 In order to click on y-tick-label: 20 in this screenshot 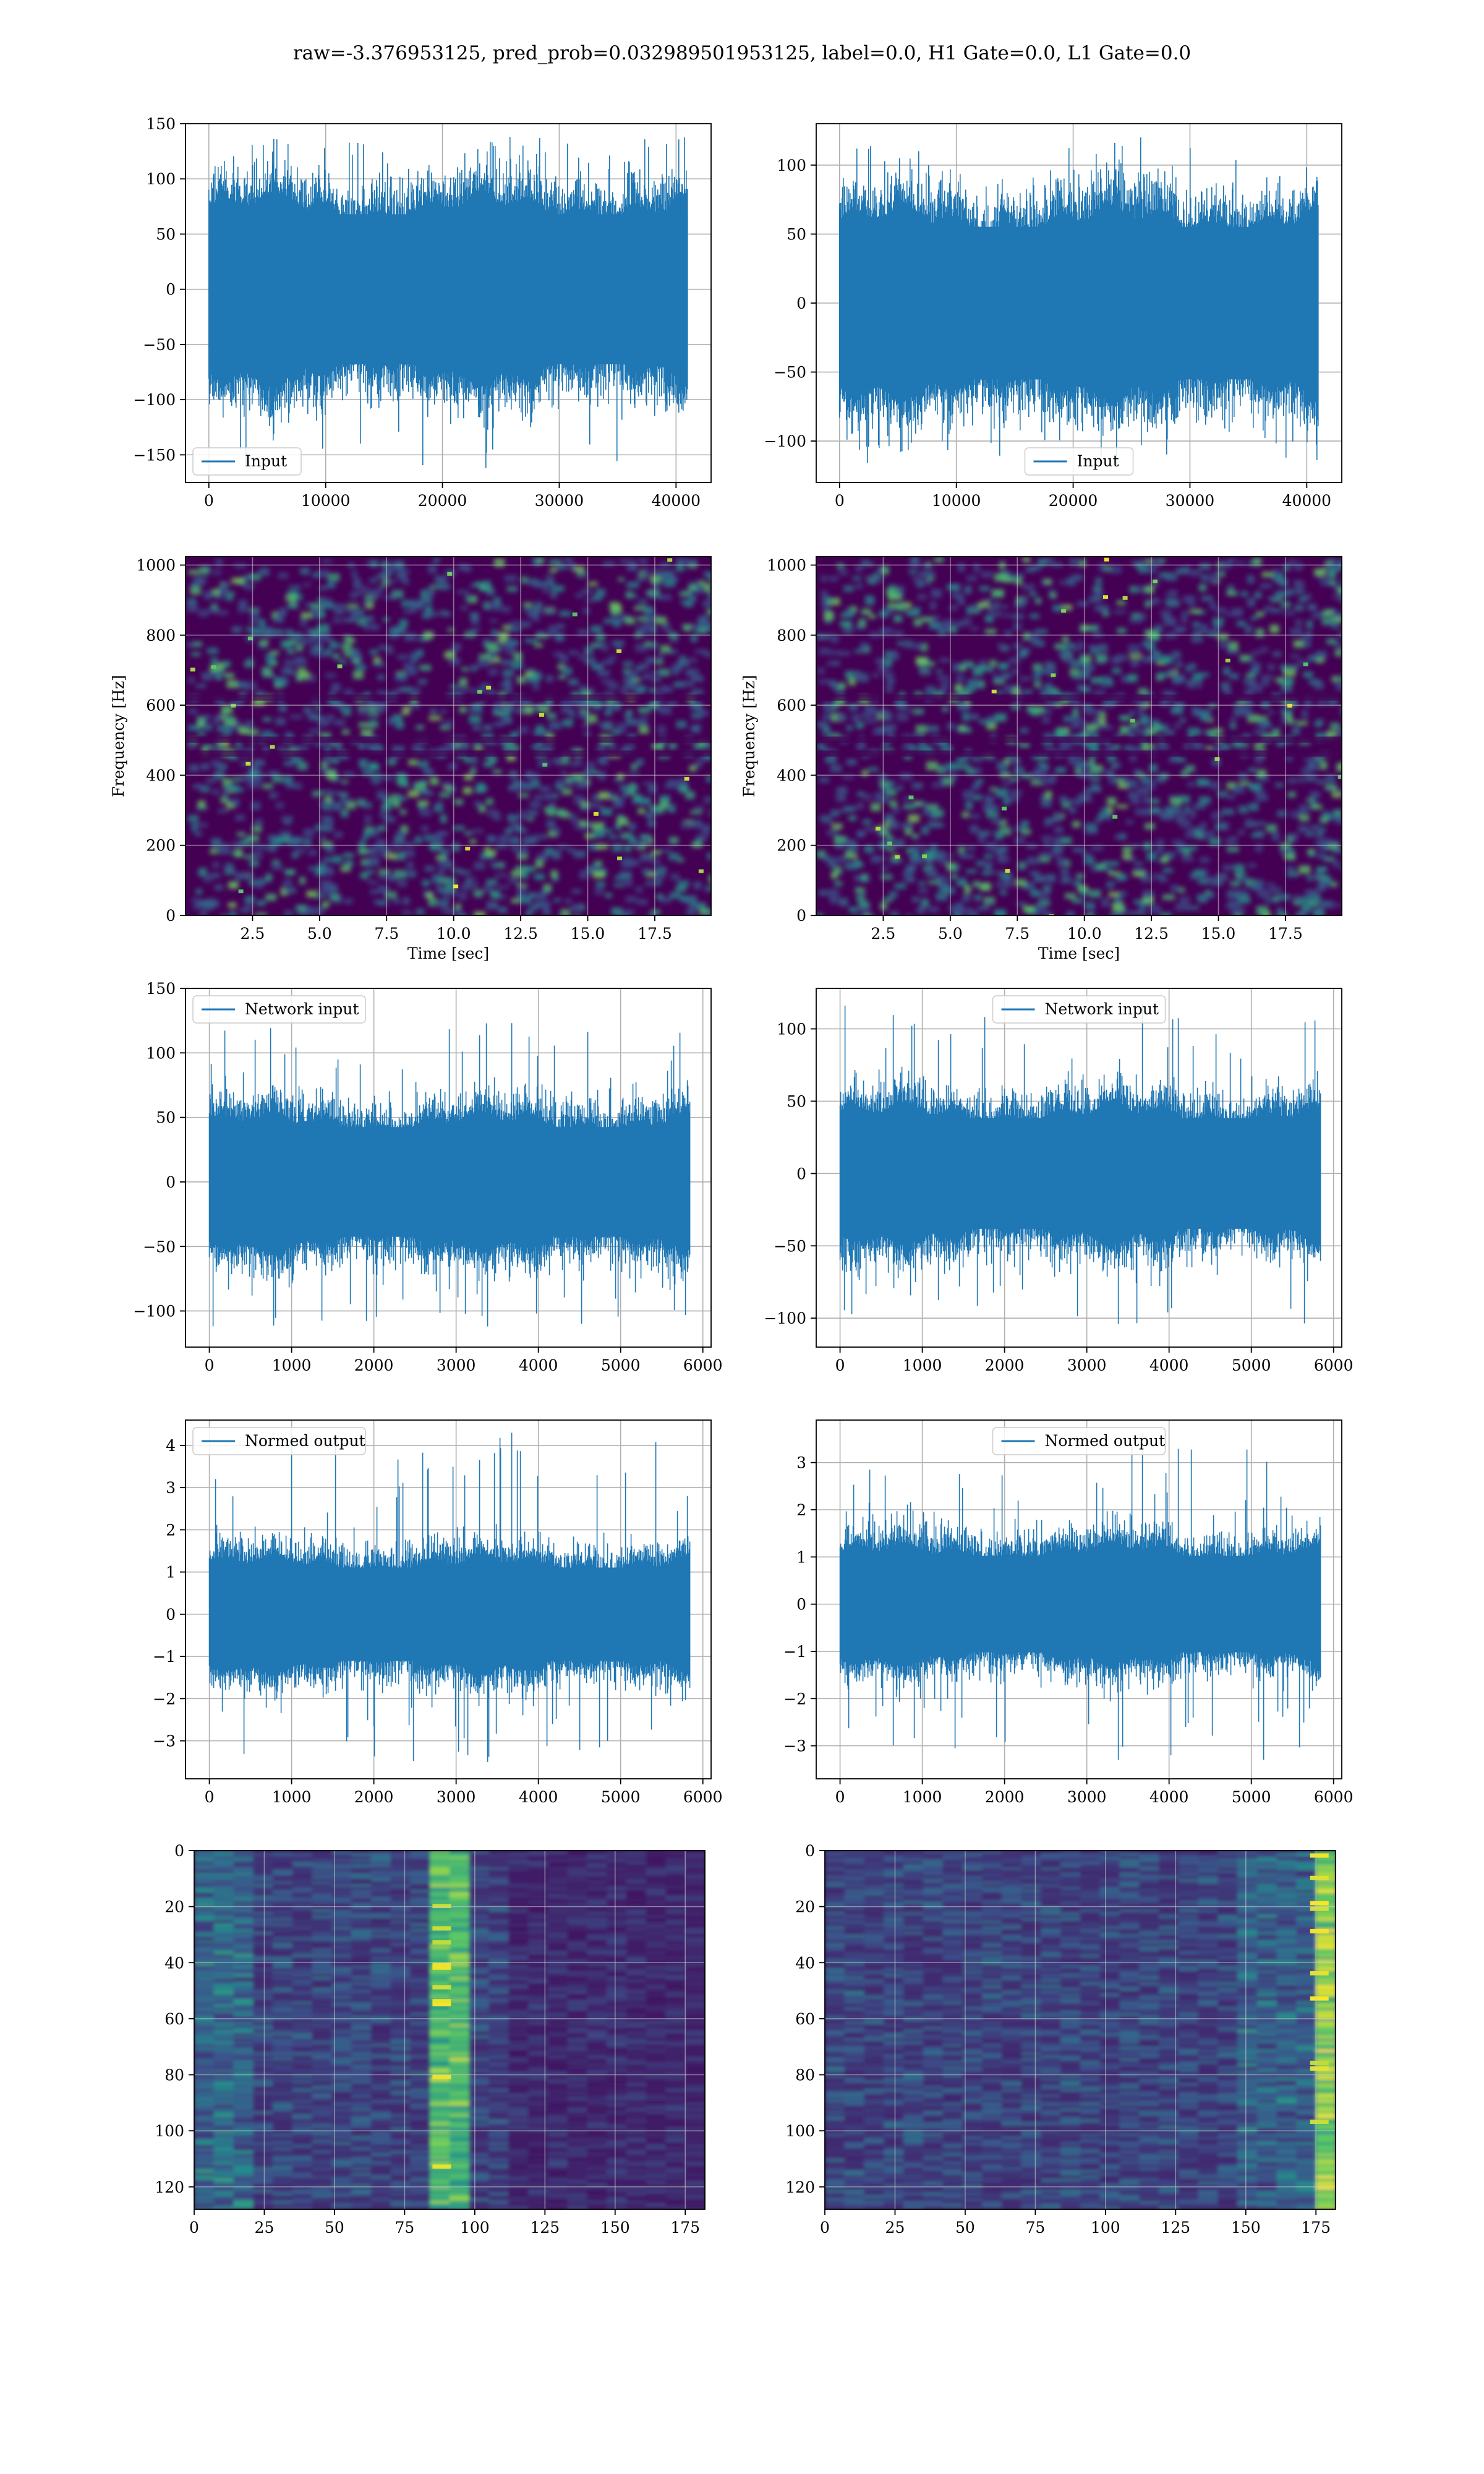, I will do `click(805, 1907)`.